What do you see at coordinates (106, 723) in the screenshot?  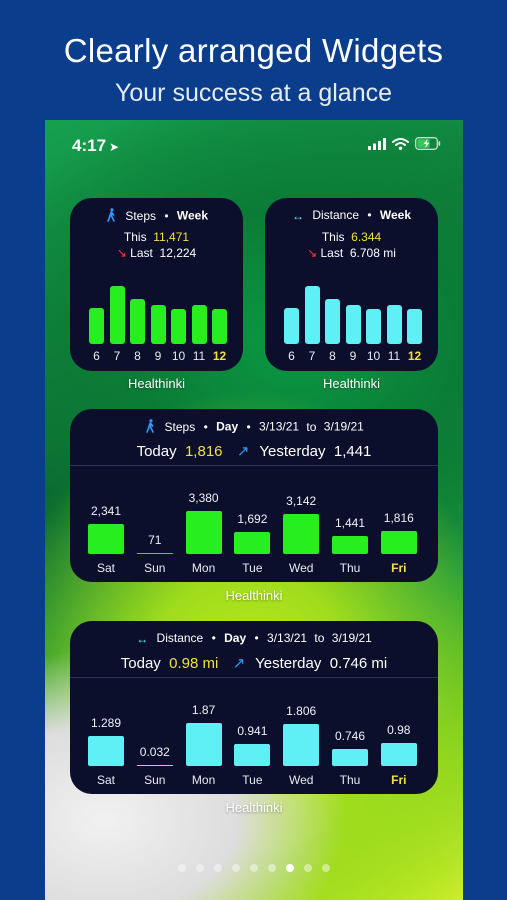 I see `bar-value-label: 1.289` at bounding box center [106, 723].